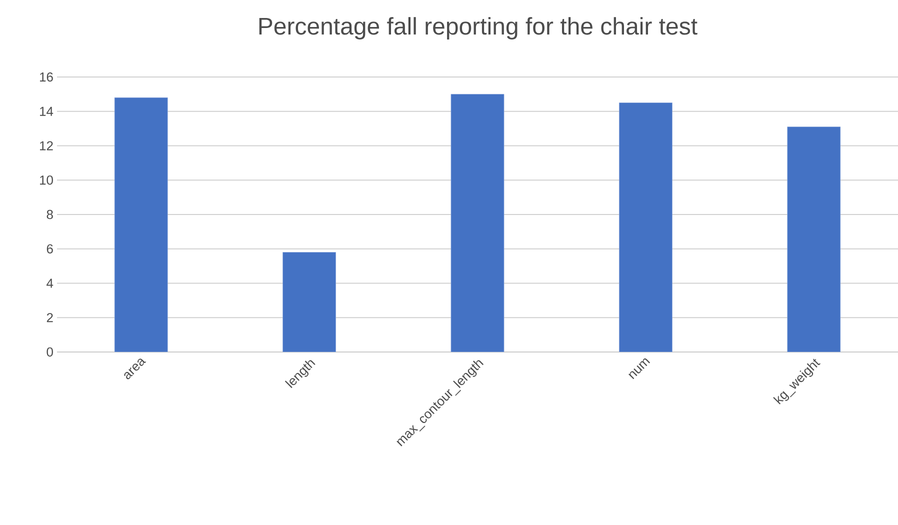 The image size is (898, 525). I want to click on x-tick-label: area, so click(135, 369).